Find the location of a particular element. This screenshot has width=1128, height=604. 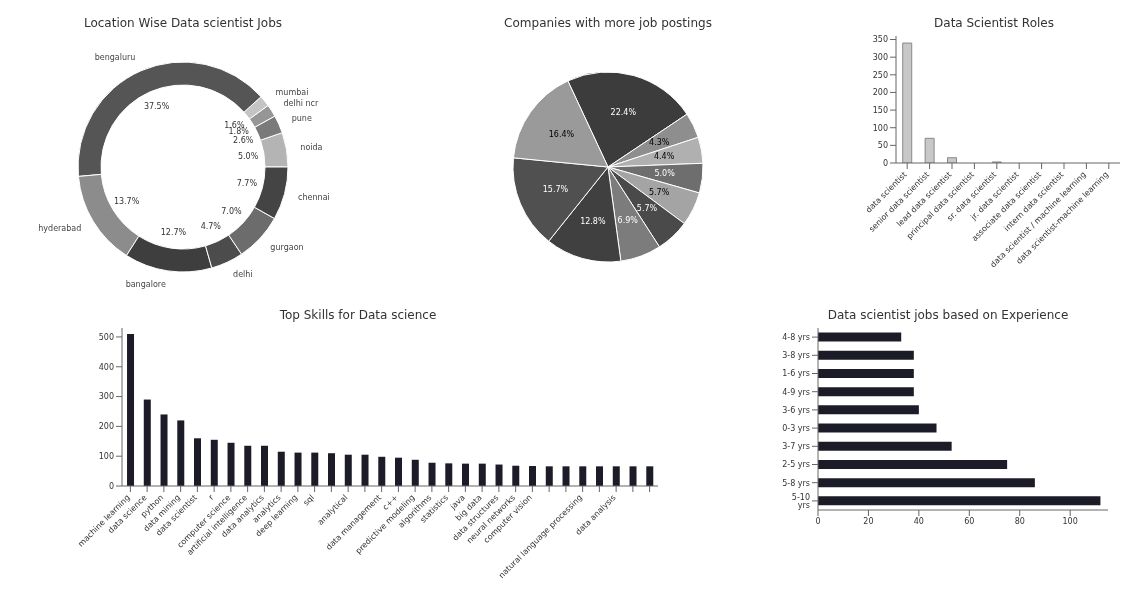

x-tick-label: sql is located at coordinates (309, 500).